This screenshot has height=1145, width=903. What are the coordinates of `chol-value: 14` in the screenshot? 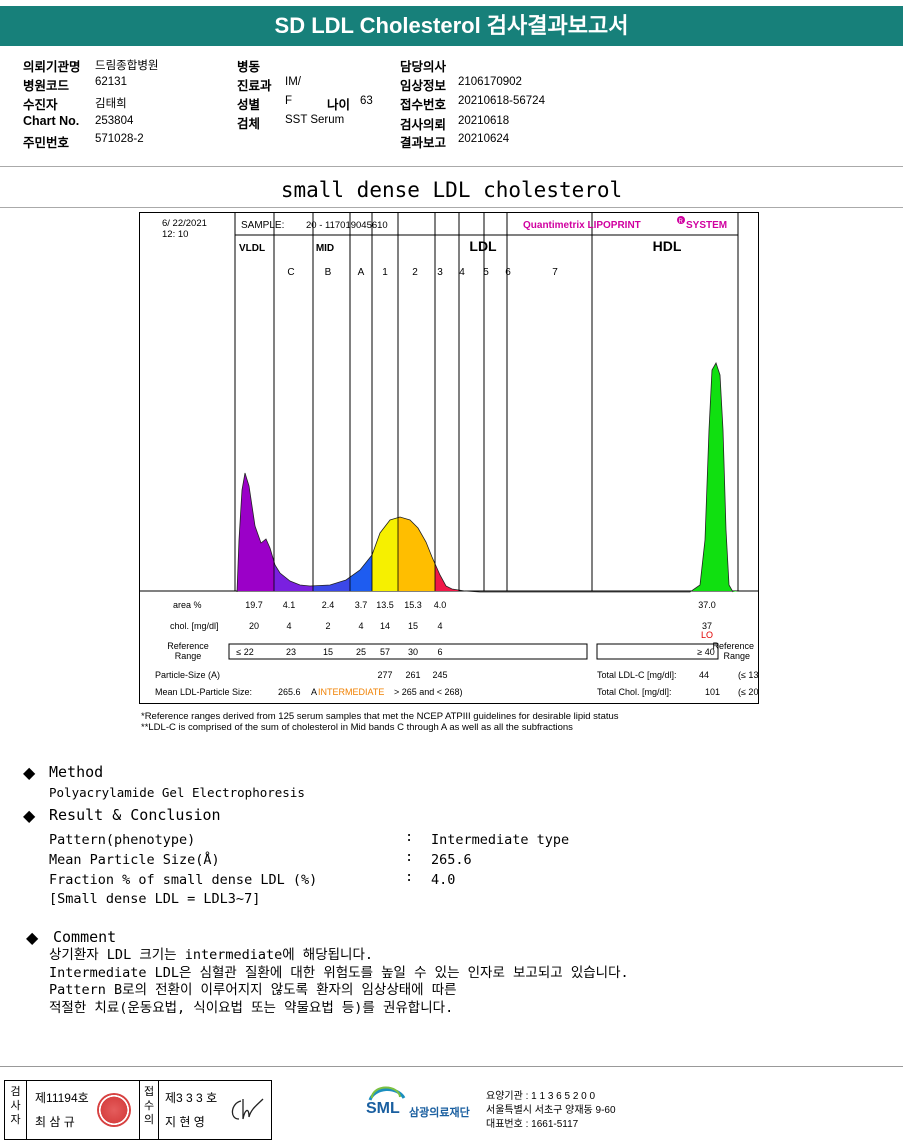 It's located at (385, 626).